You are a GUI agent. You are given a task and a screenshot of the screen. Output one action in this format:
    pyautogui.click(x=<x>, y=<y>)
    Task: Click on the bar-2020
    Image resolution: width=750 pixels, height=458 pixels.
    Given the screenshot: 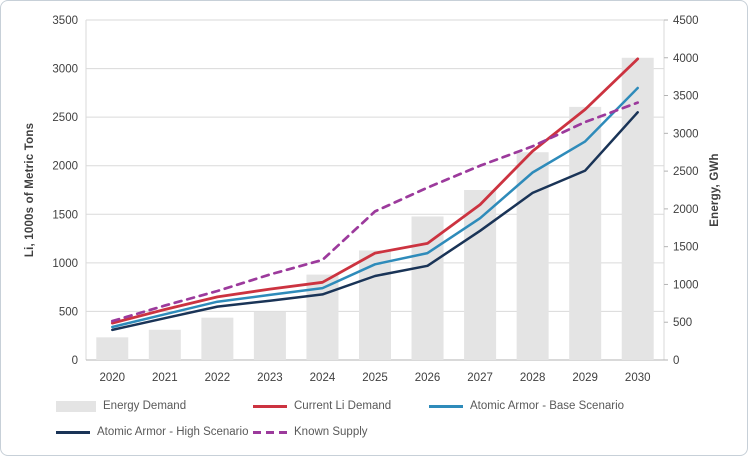 What is the action you would take?
    pyautogui.click(x=112, y=348)
    